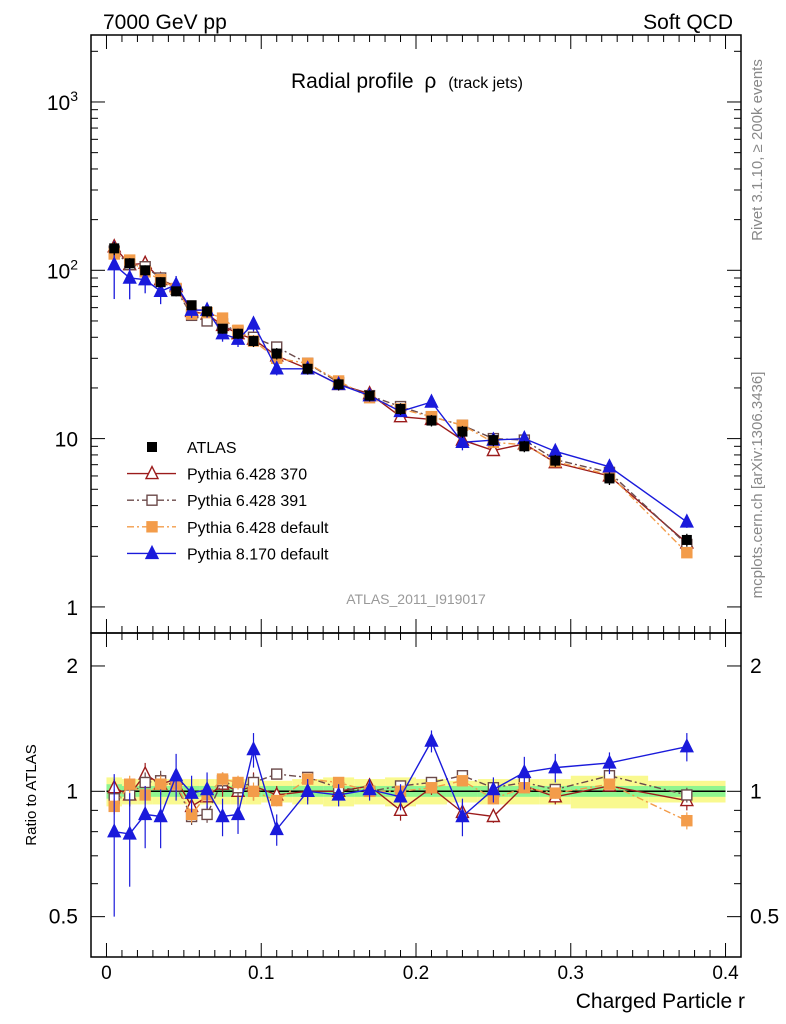  I want to click on analysis-id: ATLAS_2011_I919017, so click(416, 599).